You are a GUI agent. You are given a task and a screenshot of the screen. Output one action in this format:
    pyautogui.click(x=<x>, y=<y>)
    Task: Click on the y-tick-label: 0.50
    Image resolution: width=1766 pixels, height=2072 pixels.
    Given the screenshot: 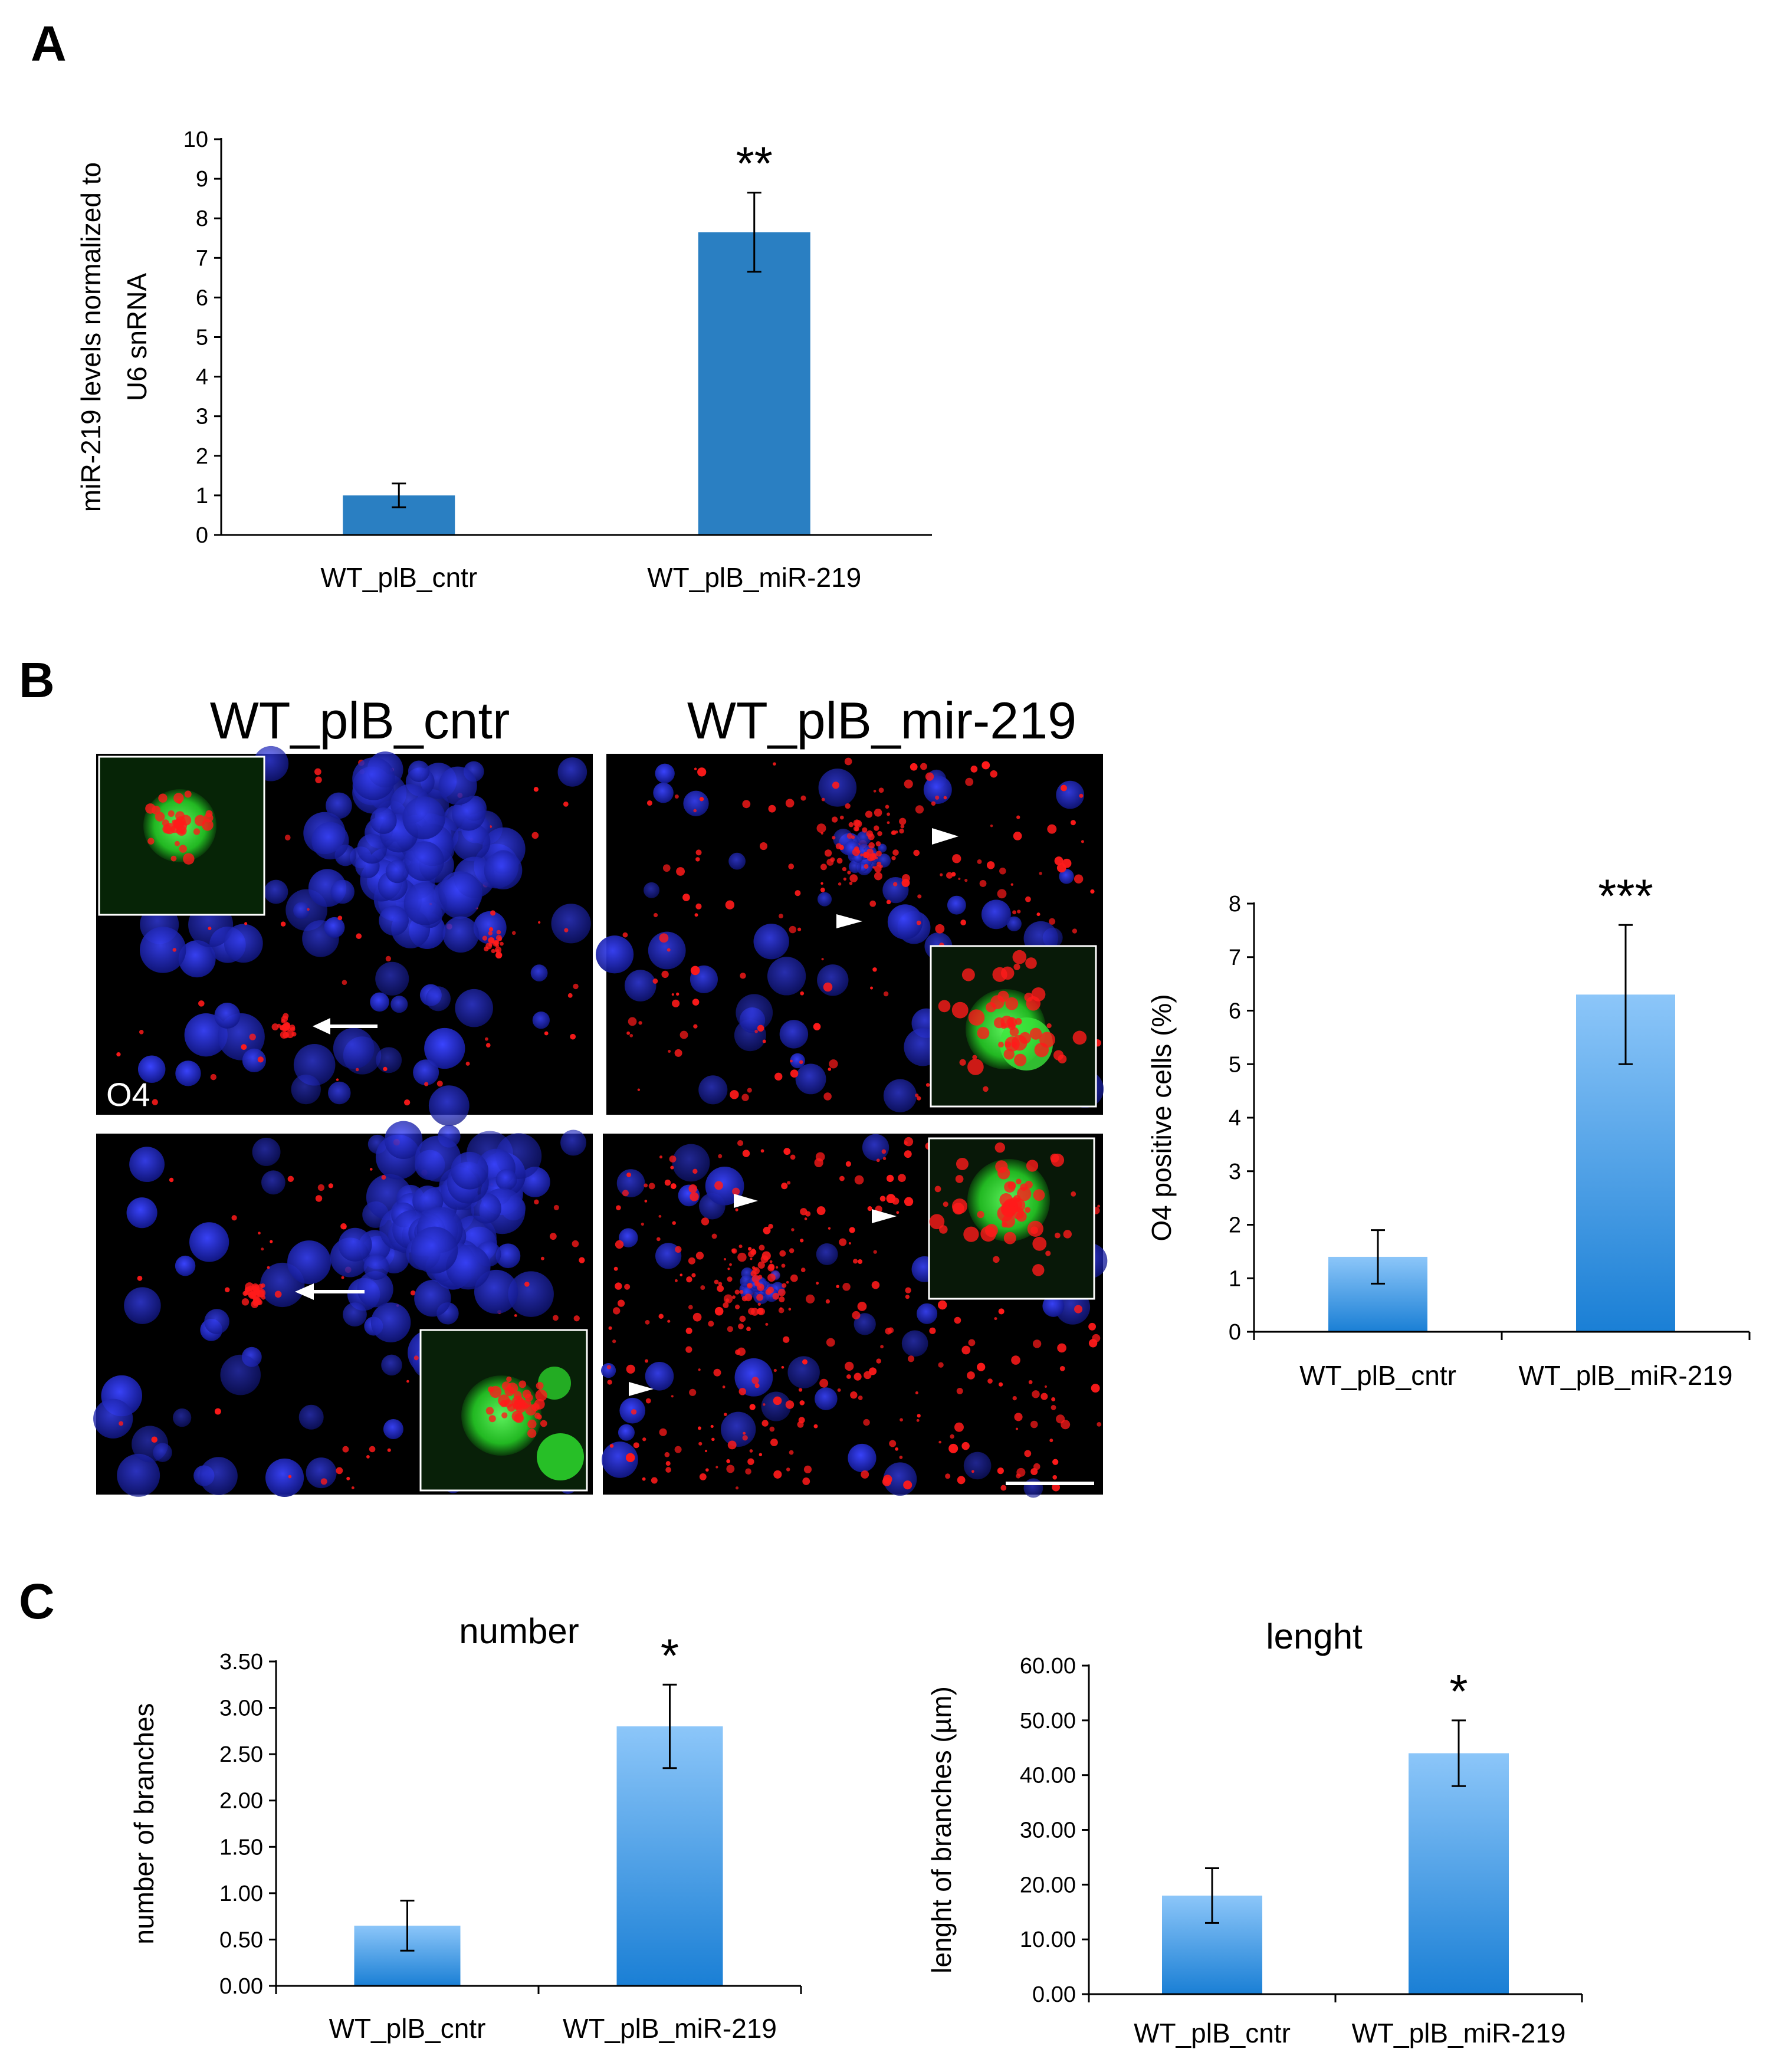 What is the action you would take?
    pyautogui.click(x=241, y=1939)
    